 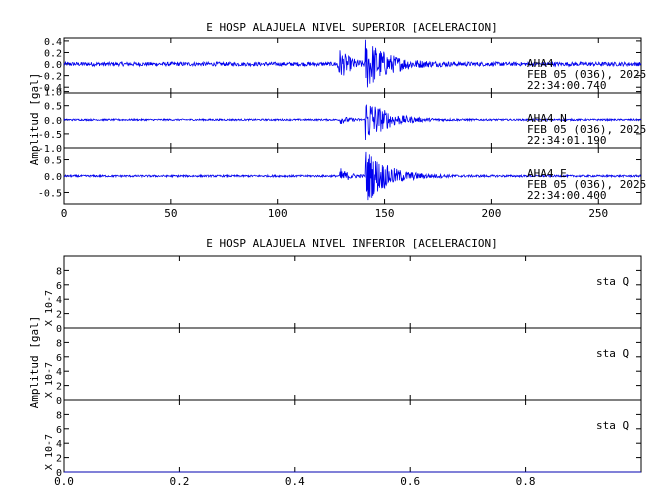 I want to click on x-tick-label: 200, so click(x=491, y=213).